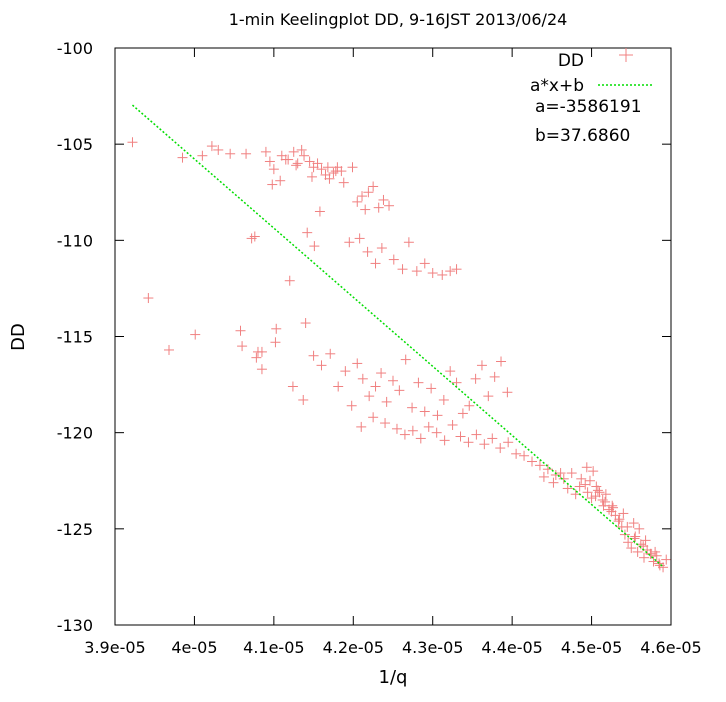  What do you see at coordinates (75, 529) in the screenshot?
I see `y-tick-label: -125` at bounding box center [75, 529].